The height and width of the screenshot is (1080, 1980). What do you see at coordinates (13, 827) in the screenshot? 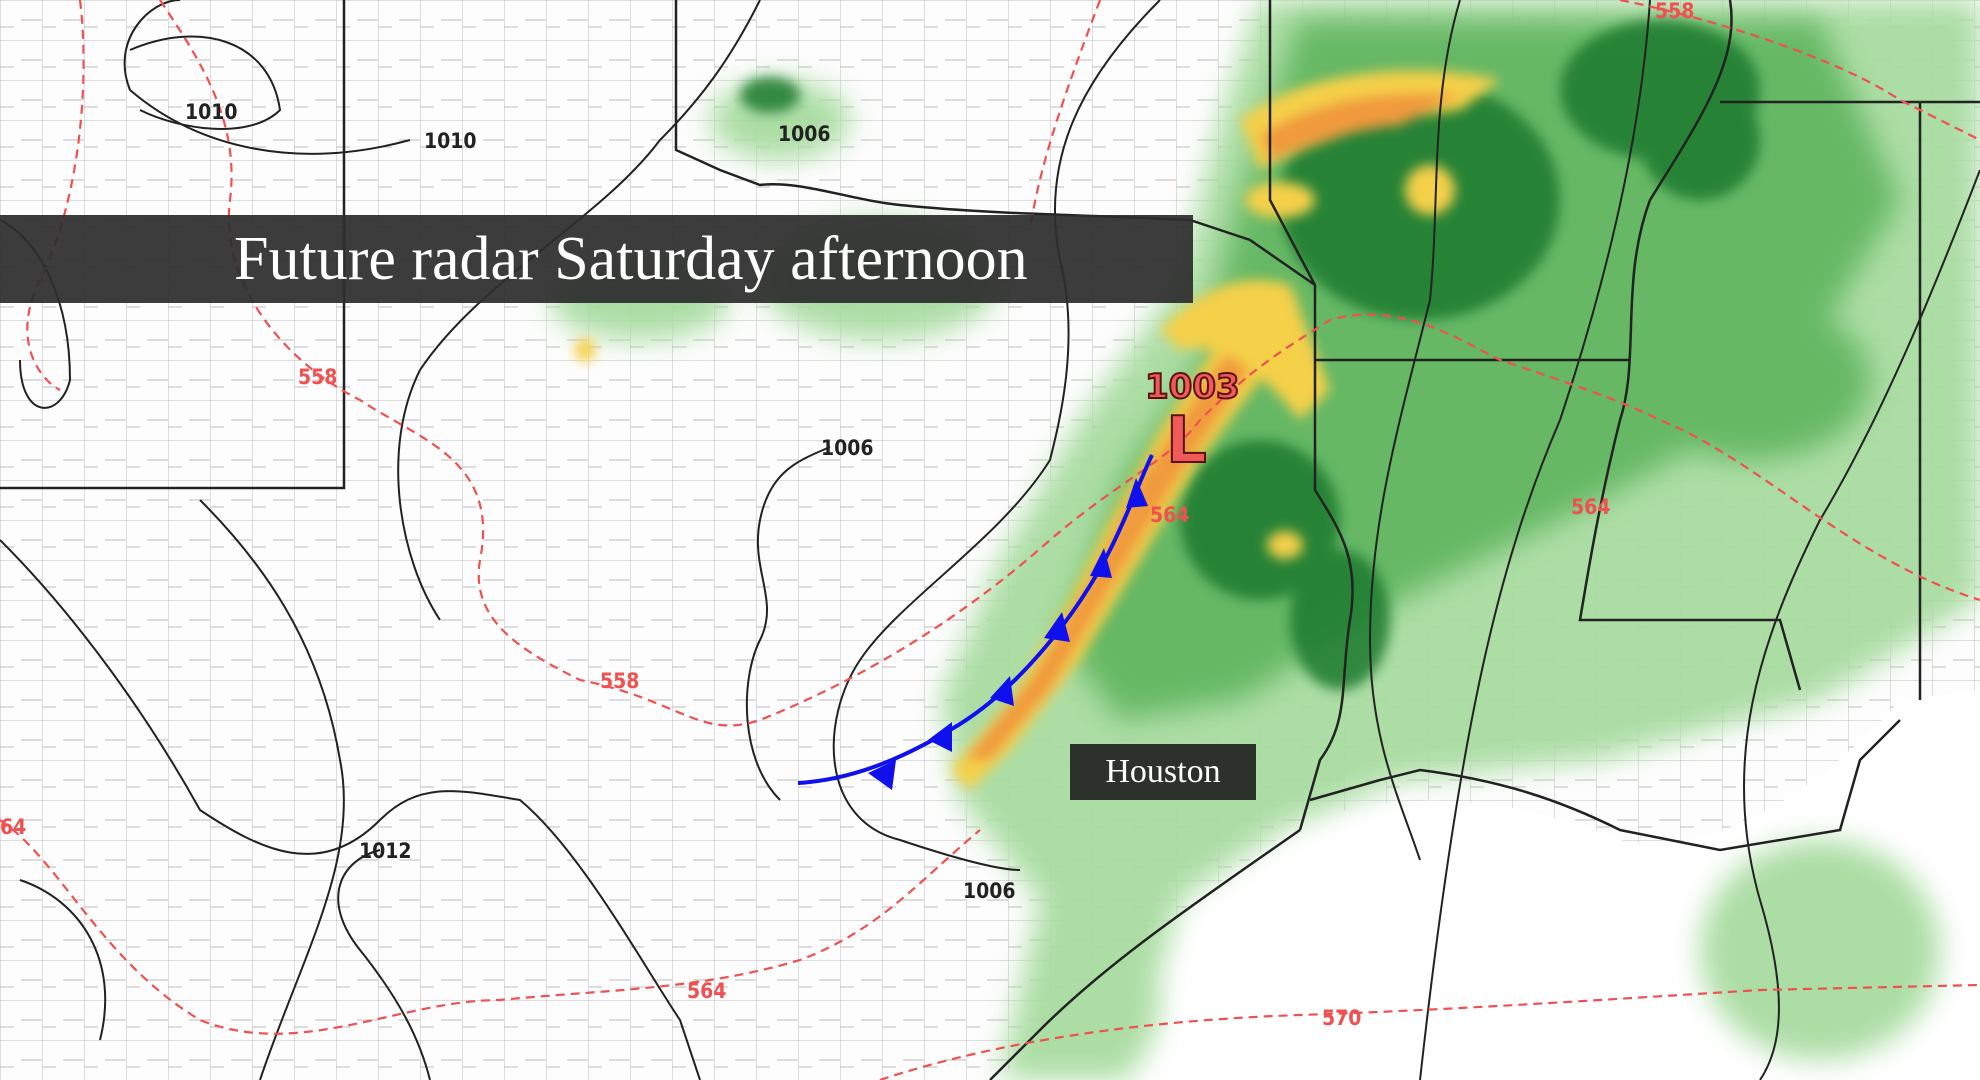
I see `thickness-label: 64` at bounding box center [13, 827].